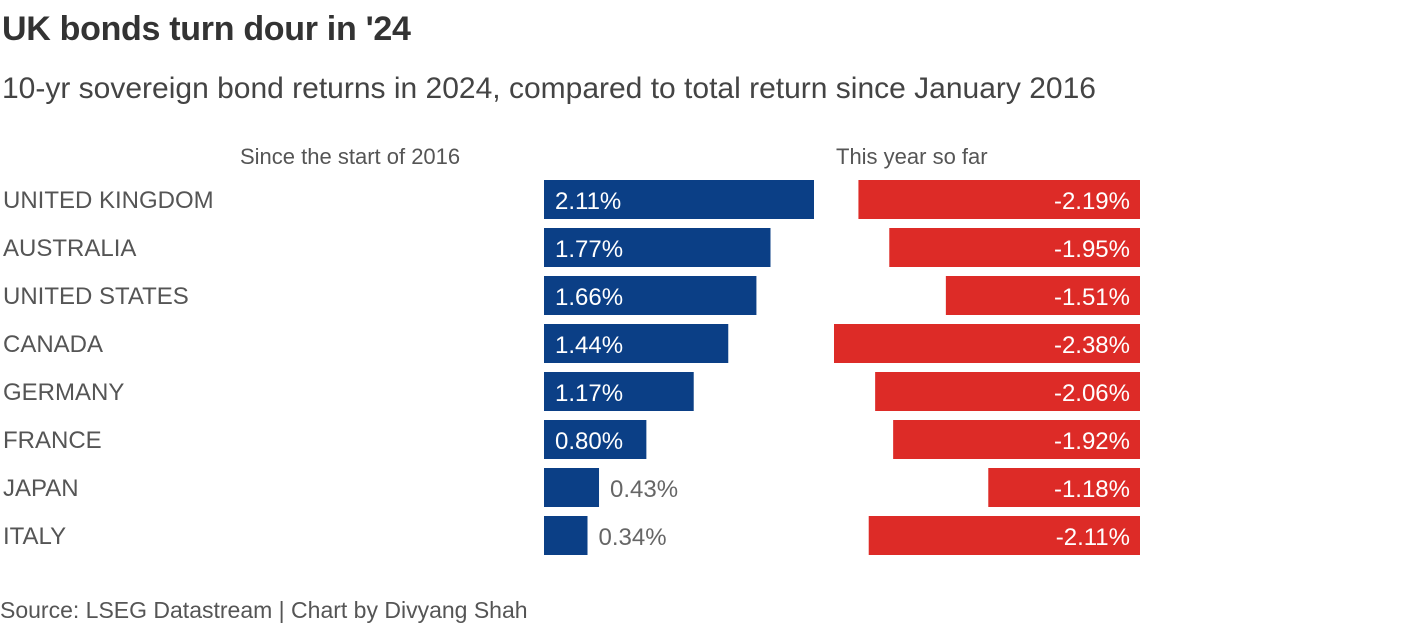  What do you see at coordinates (350, 156) in the screenshot?
I see `panel-title-since-2016: Since the start of 2016` at bounding box center [350, 156].